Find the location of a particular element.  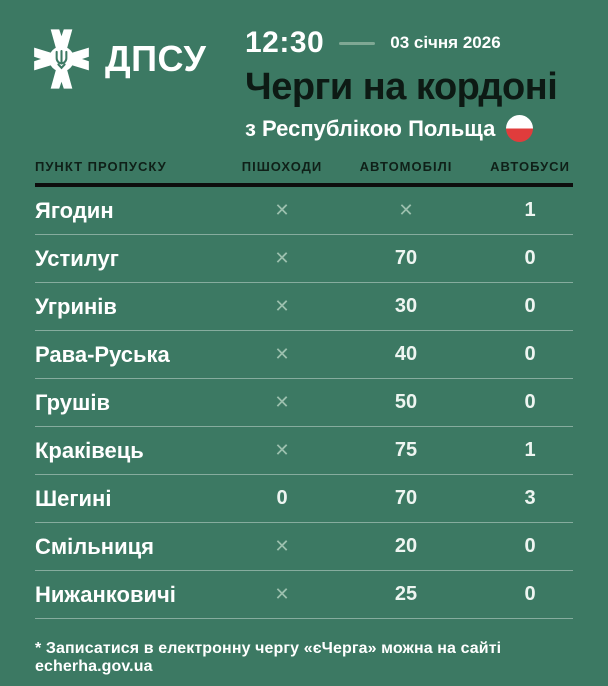

poland-flag-icon is located at coordinates (520, 128).